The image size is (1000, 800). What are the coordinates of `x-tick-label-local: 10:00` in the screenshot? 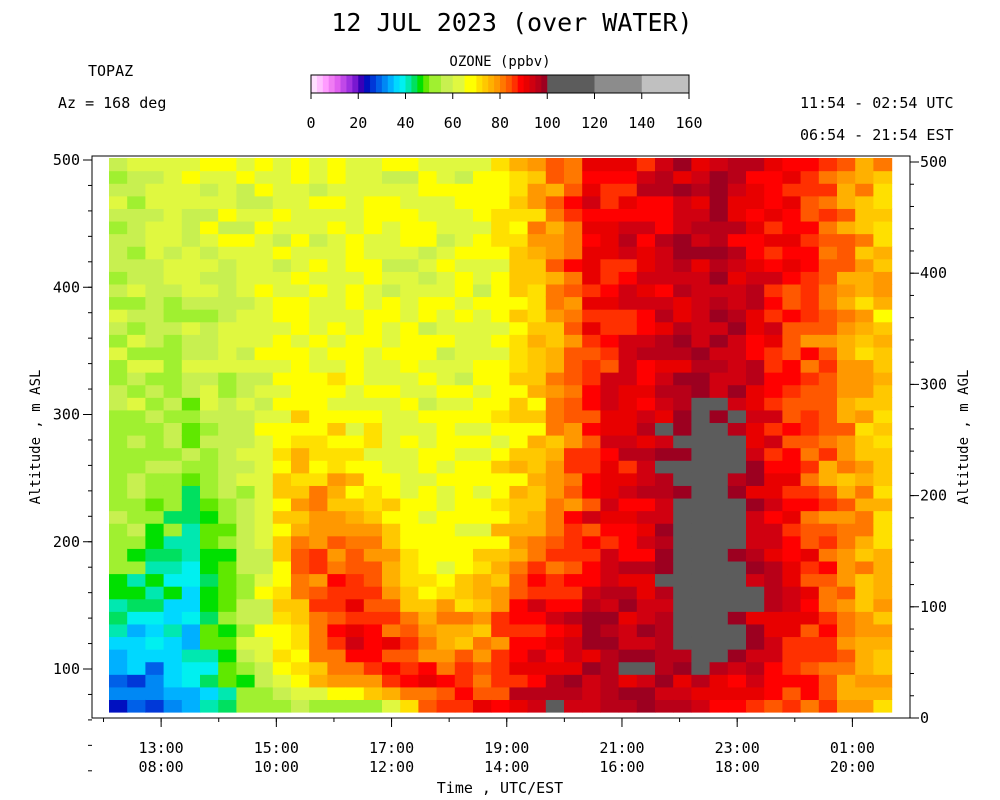 It's located at (276, 767).